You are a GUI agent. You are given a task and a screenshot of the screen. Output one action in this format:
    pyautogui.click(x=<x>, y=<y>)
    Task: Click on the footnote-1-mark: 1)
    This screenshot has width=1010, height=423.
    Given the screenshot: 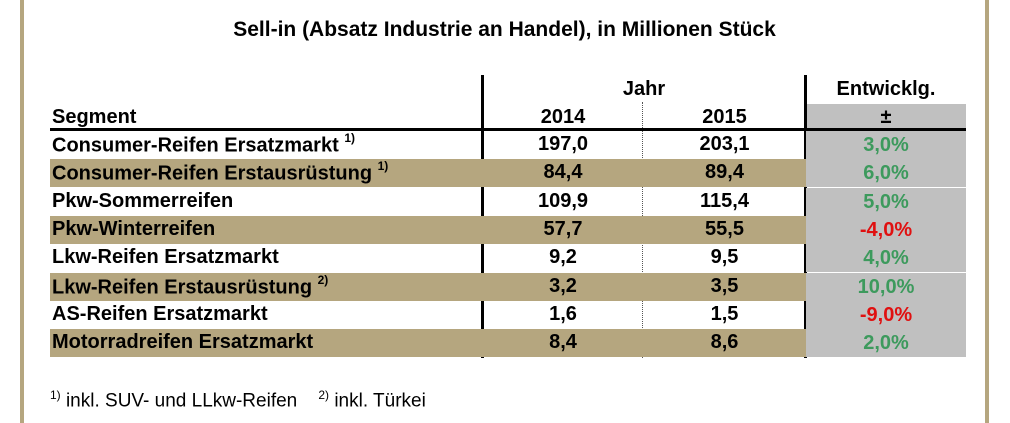 What is the action you would take?
    pyautogui.click(x=55, y=395)
    